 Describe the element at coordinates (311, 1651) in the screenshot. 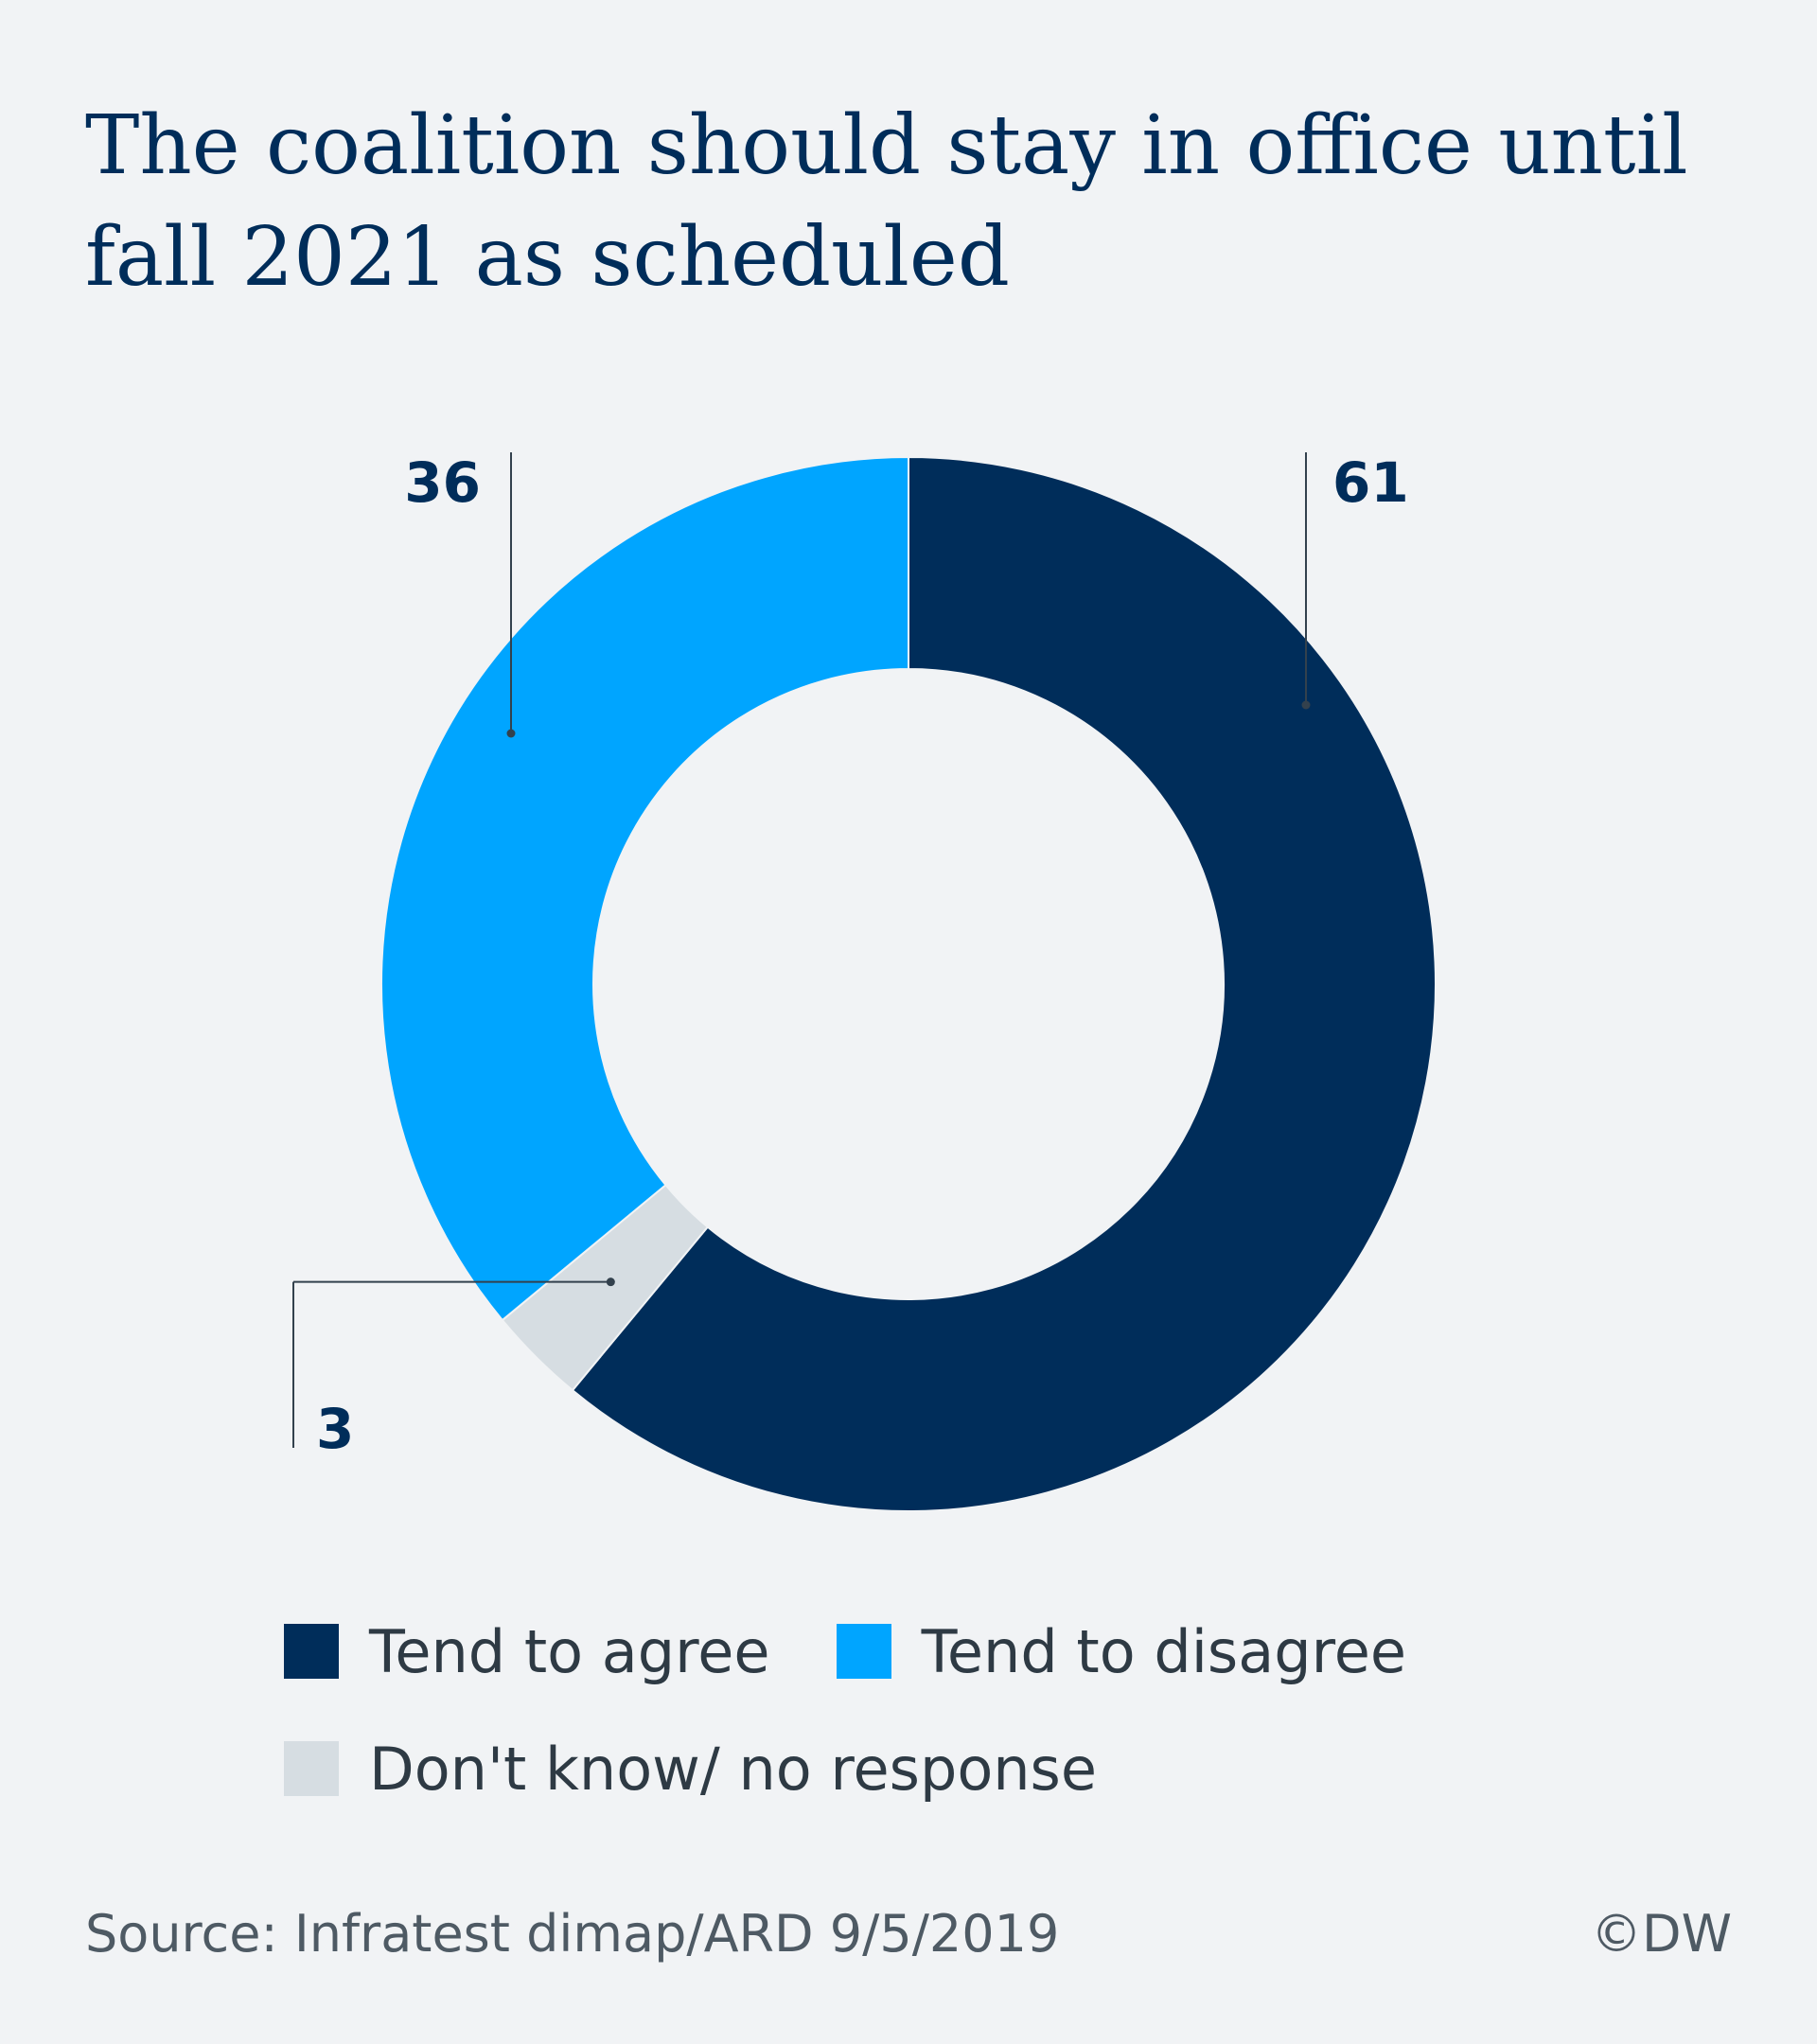

I see `legend-swatch-agree` at that location.